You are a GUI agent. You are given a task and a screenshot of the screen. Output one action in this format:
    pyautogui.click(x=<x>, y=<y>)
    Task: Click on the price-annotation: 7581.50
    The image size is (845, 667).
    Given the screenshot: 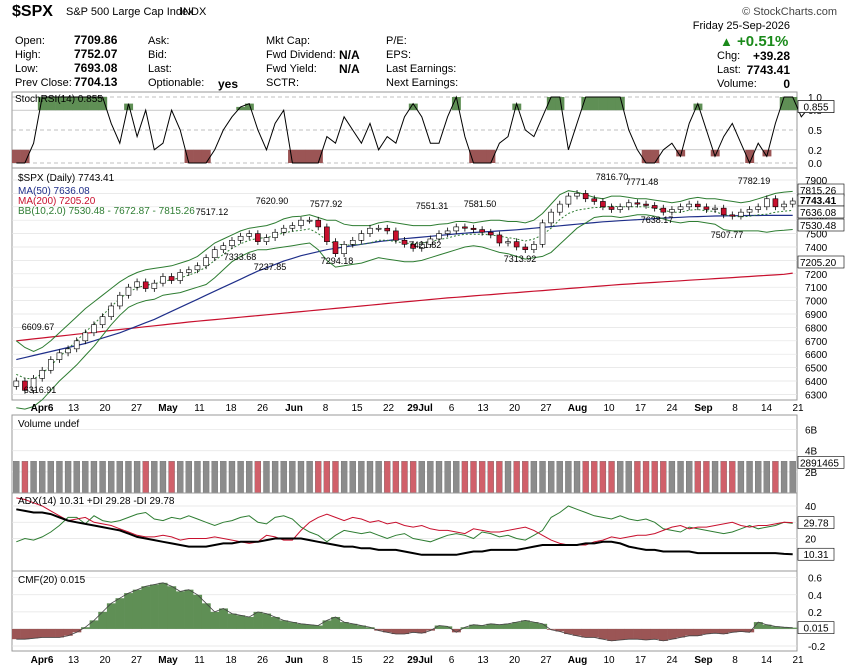 What is the action you would take?
    pyautogui.click(x=480, y=204)
    